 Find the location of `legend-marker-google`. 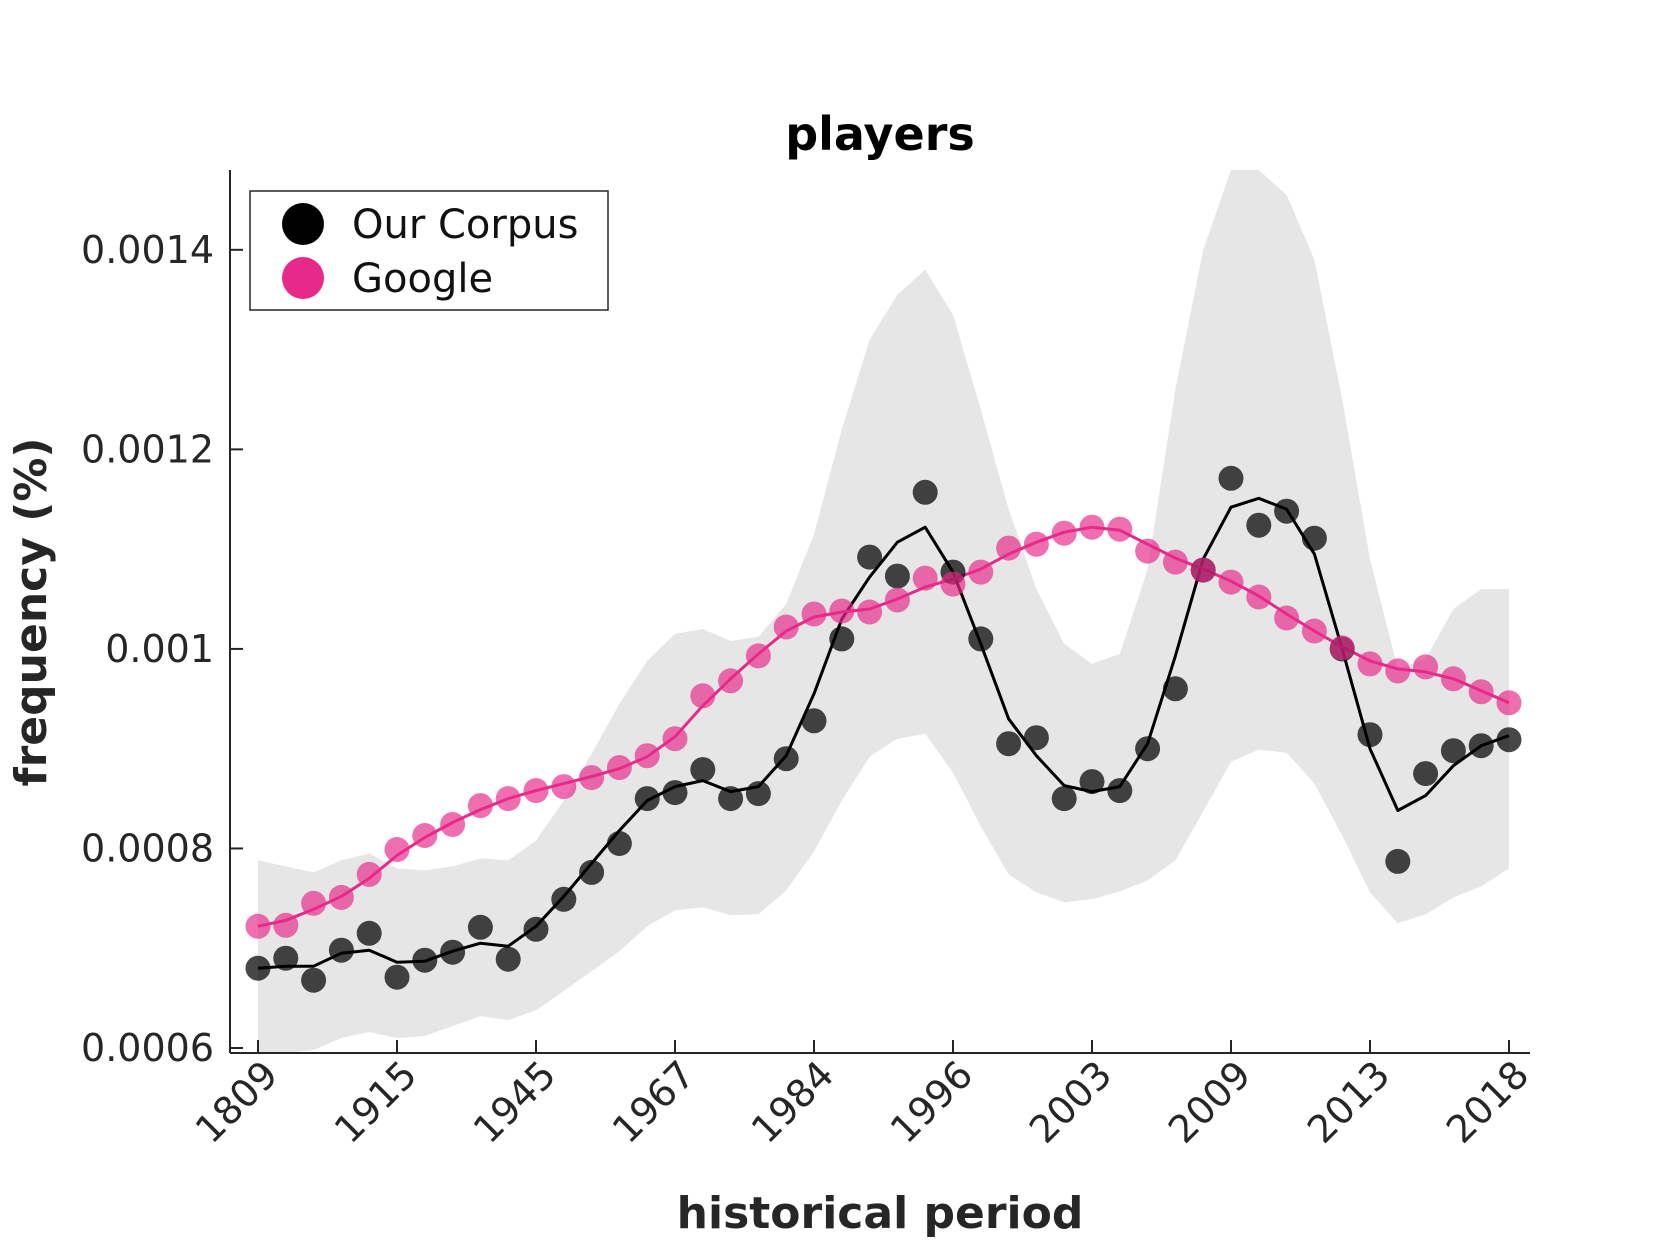

legend-marker-google is located at coordinates (303, 278).